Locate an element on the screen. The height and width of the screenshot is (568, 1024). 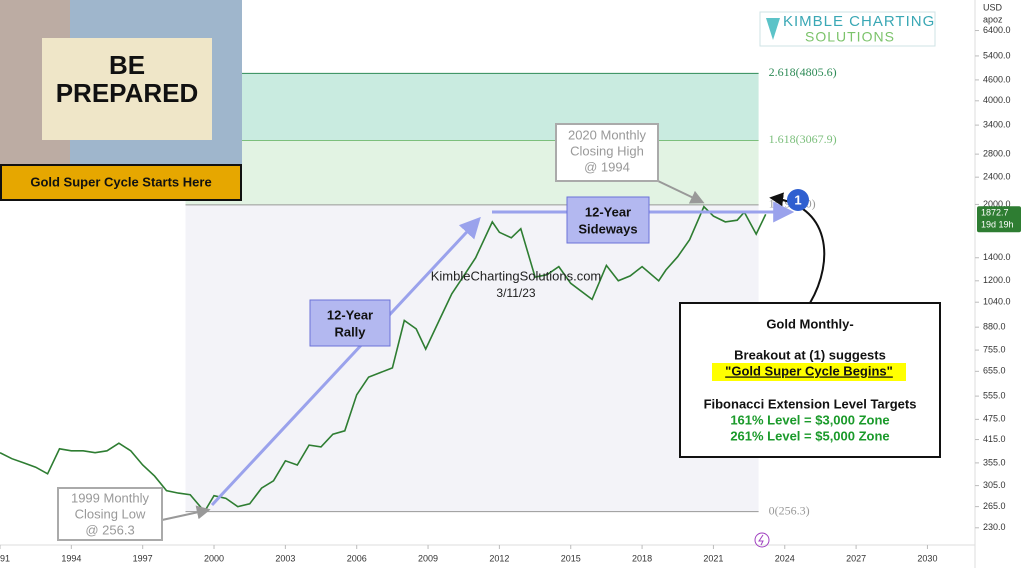
info-line: Breakout at (1) suggests is located at coordinates (810, 354).